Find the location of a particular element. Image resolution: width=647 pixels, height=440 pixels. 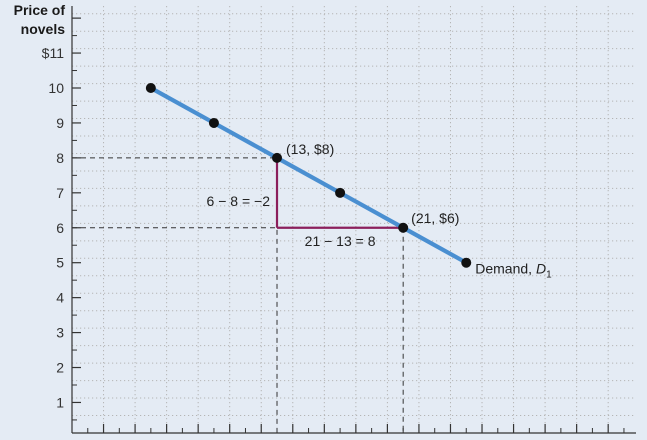

y-tick-label: 1 is located at coordinates (60, 402).